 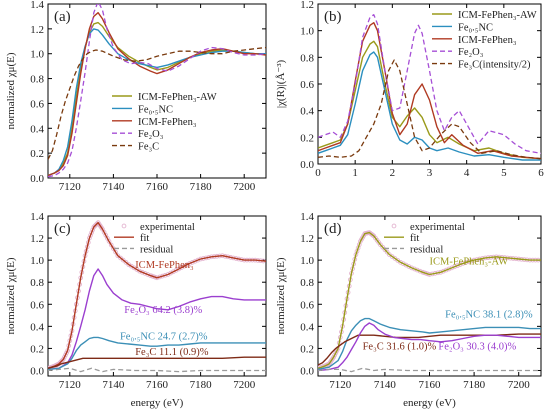 What do you see at coordinates (157, 403) in the screenshot?
I see `x-axis-label: energy (eV)` at bounding box center [157, 403].